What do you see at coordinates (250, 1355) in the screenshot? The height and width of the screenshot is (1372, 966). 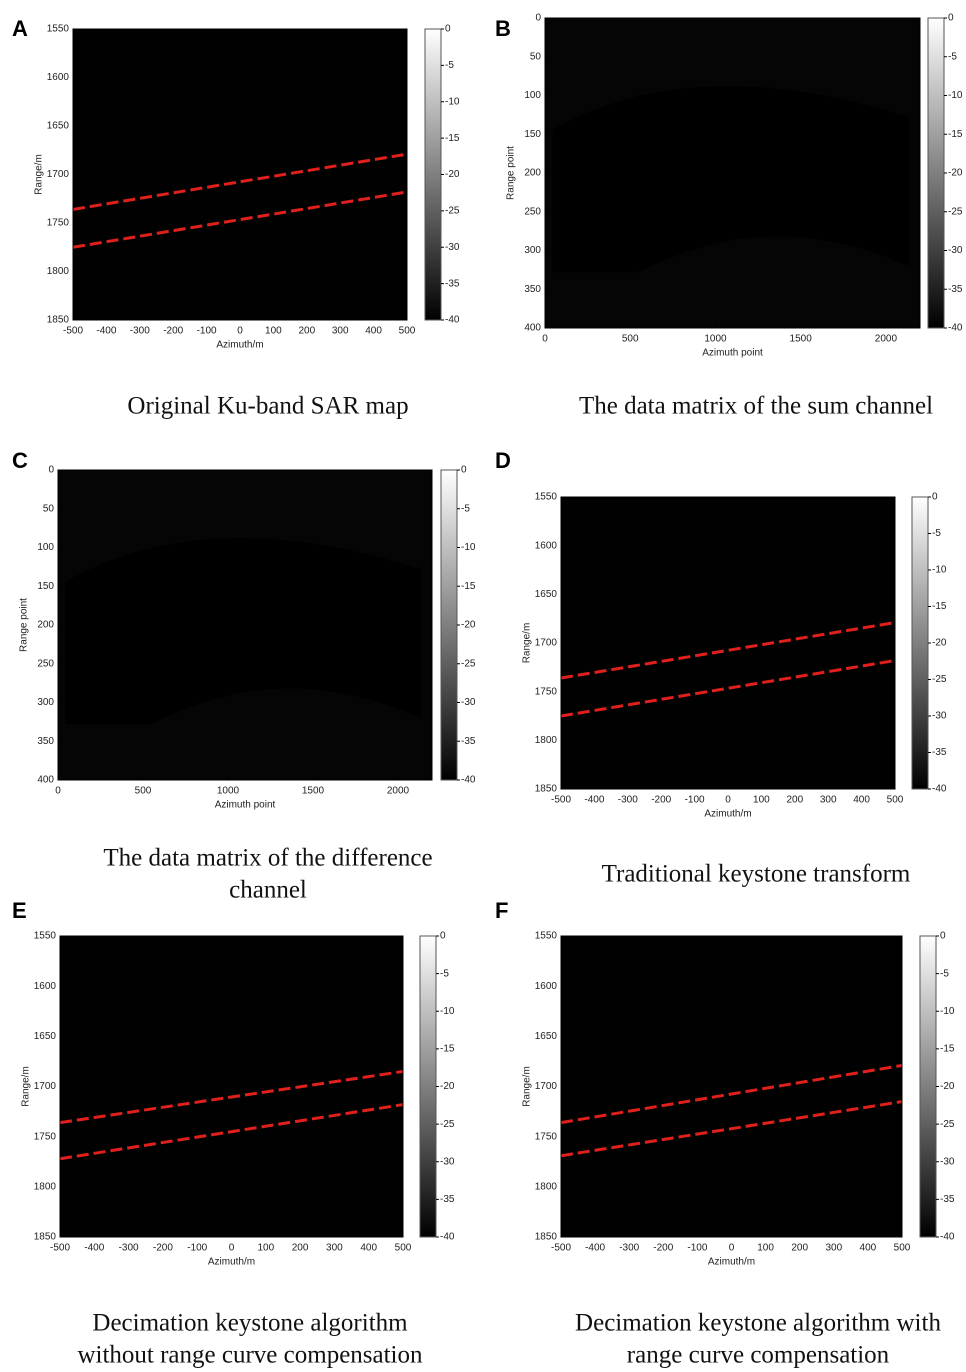 I see `caption: without range curve compensation` at bounding box center [250, 1355].